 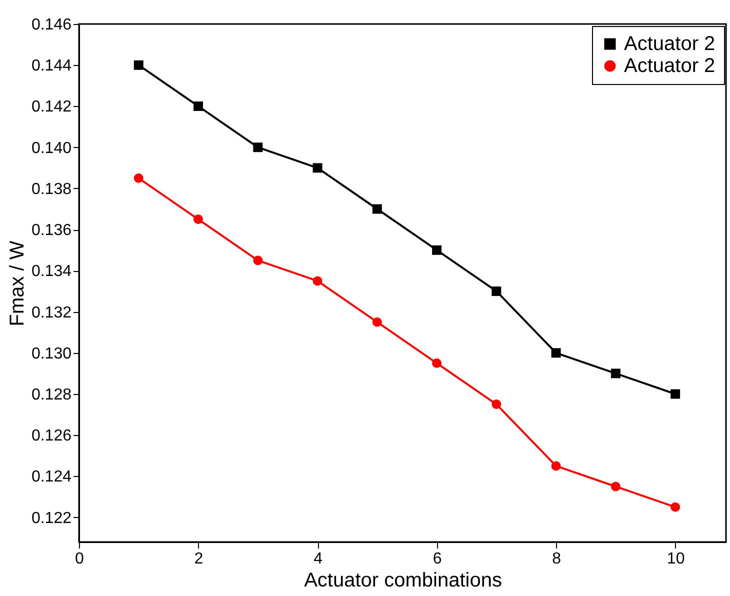 What do you see at coordinates (437, 559) in the screenshot?
I see `x-tick-label: 6` at bounding box center [437, 559].